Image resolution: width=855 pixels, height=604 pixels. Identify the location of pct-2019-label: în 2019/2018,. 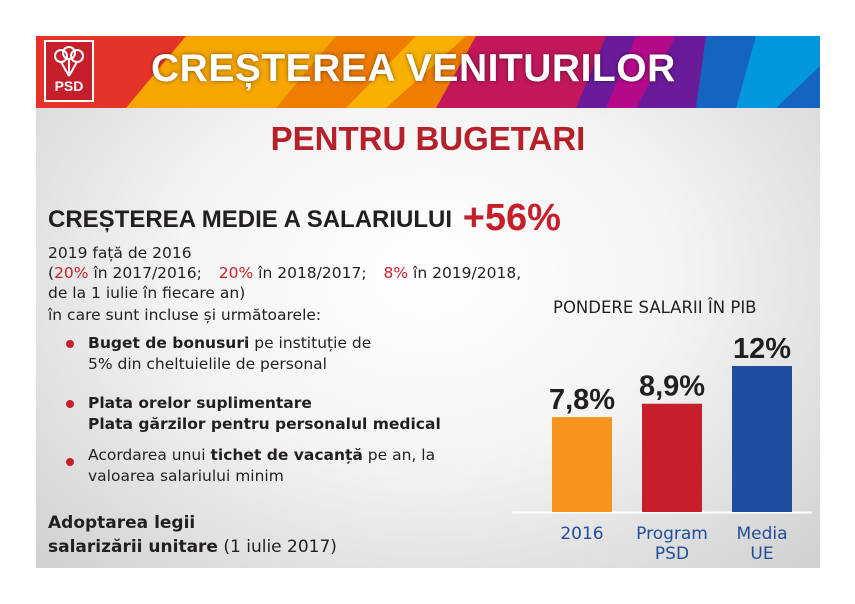
(465, 273).